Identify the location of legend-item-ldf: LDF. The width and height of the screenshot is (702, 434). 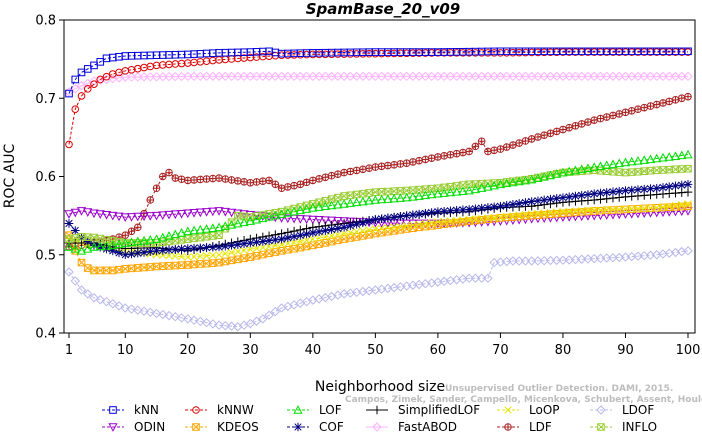
(524, 427).